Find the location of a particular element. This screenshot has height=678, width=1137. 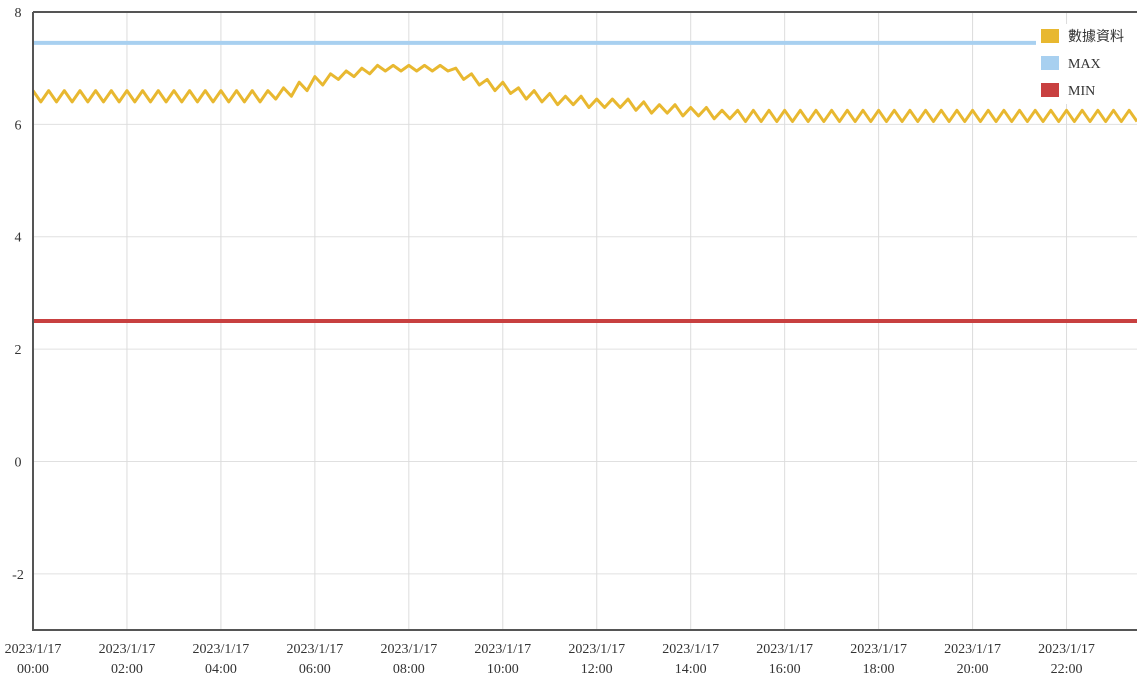

x-tick-label: 2023/1/17 18:00 is located at coordinates (878, 659).